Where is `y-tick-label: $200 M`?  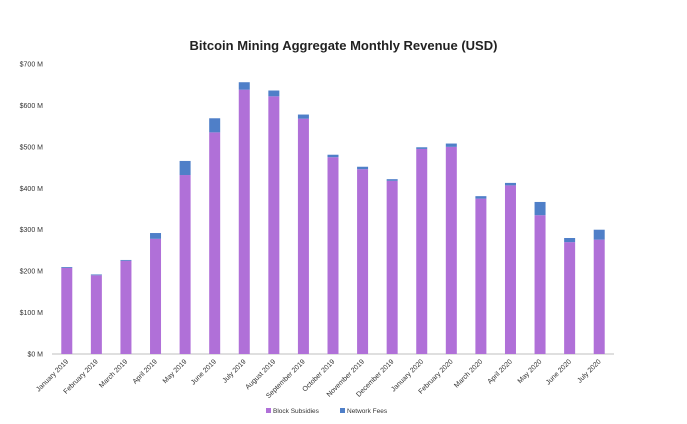 y-tick-label: $200 M is located at coordinates (32, 272).